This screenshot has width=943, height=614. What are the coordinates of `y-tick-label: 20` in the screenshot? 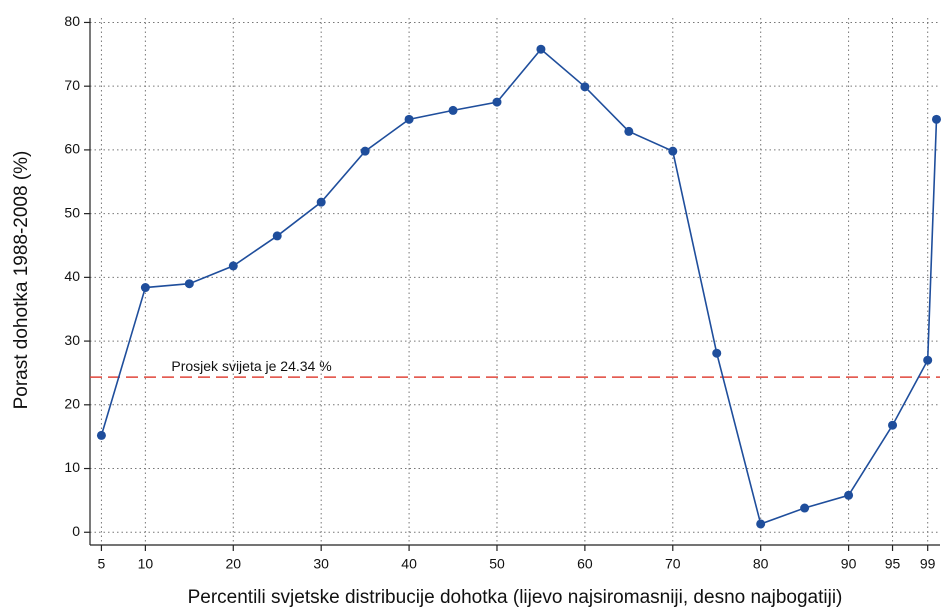 It's located at (72, 404).